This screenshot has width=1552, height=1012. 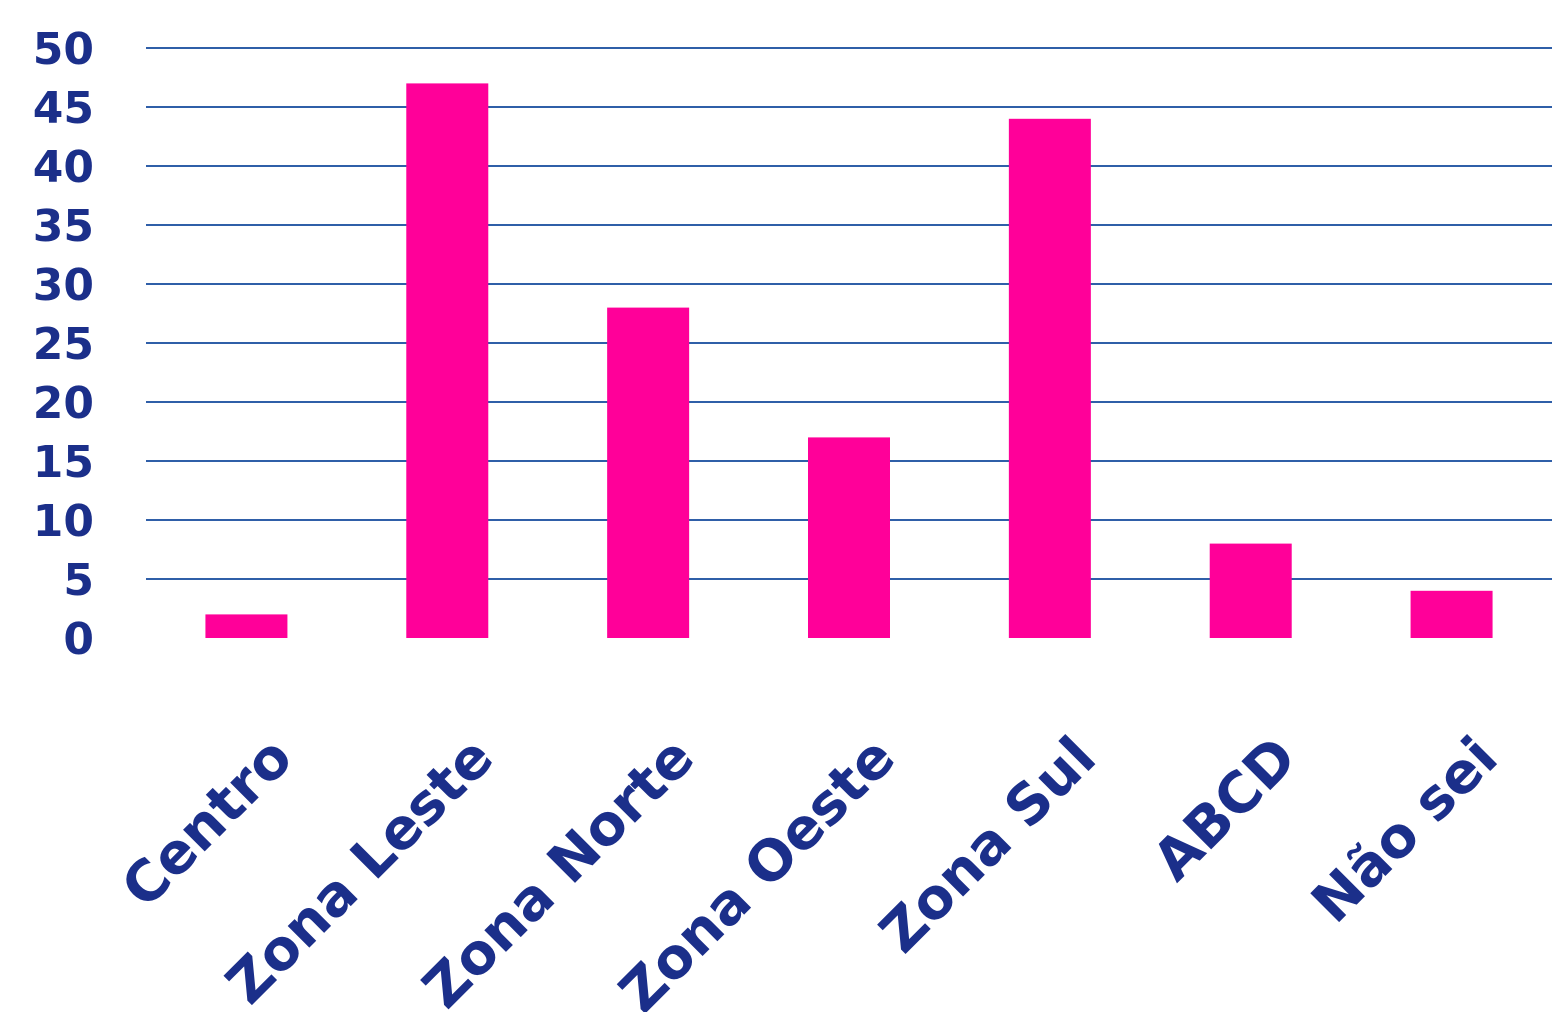 What do you see at coordinates (63, 49) in the screenshot?
I see `y-tick-label: 50` at bounding box center [63, 49].